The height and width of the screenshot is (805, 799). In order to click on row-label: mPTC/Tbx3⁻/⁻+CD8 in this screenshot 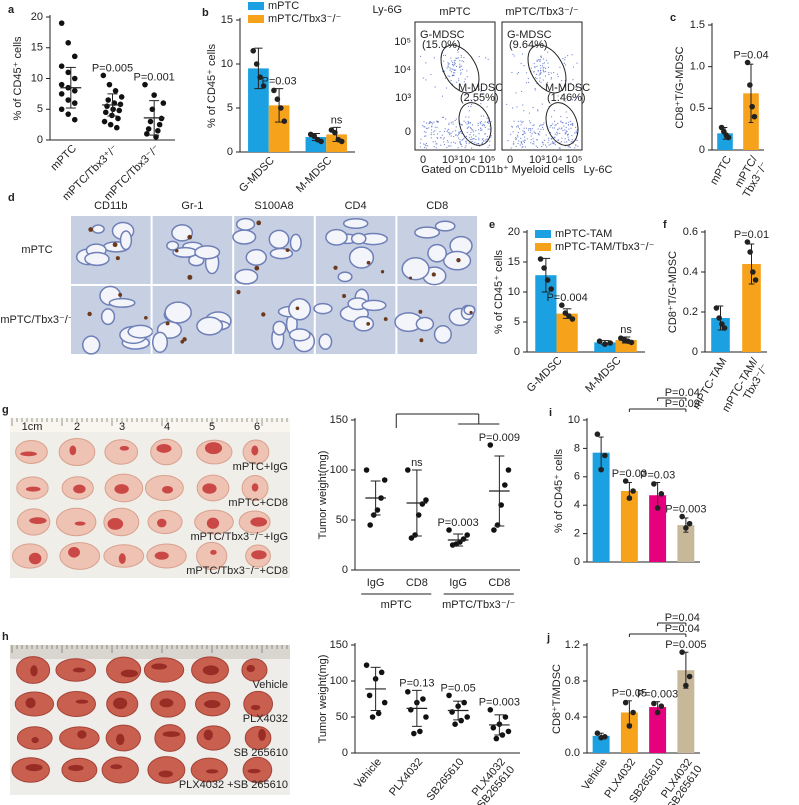, I will do `click(237, 571)`.